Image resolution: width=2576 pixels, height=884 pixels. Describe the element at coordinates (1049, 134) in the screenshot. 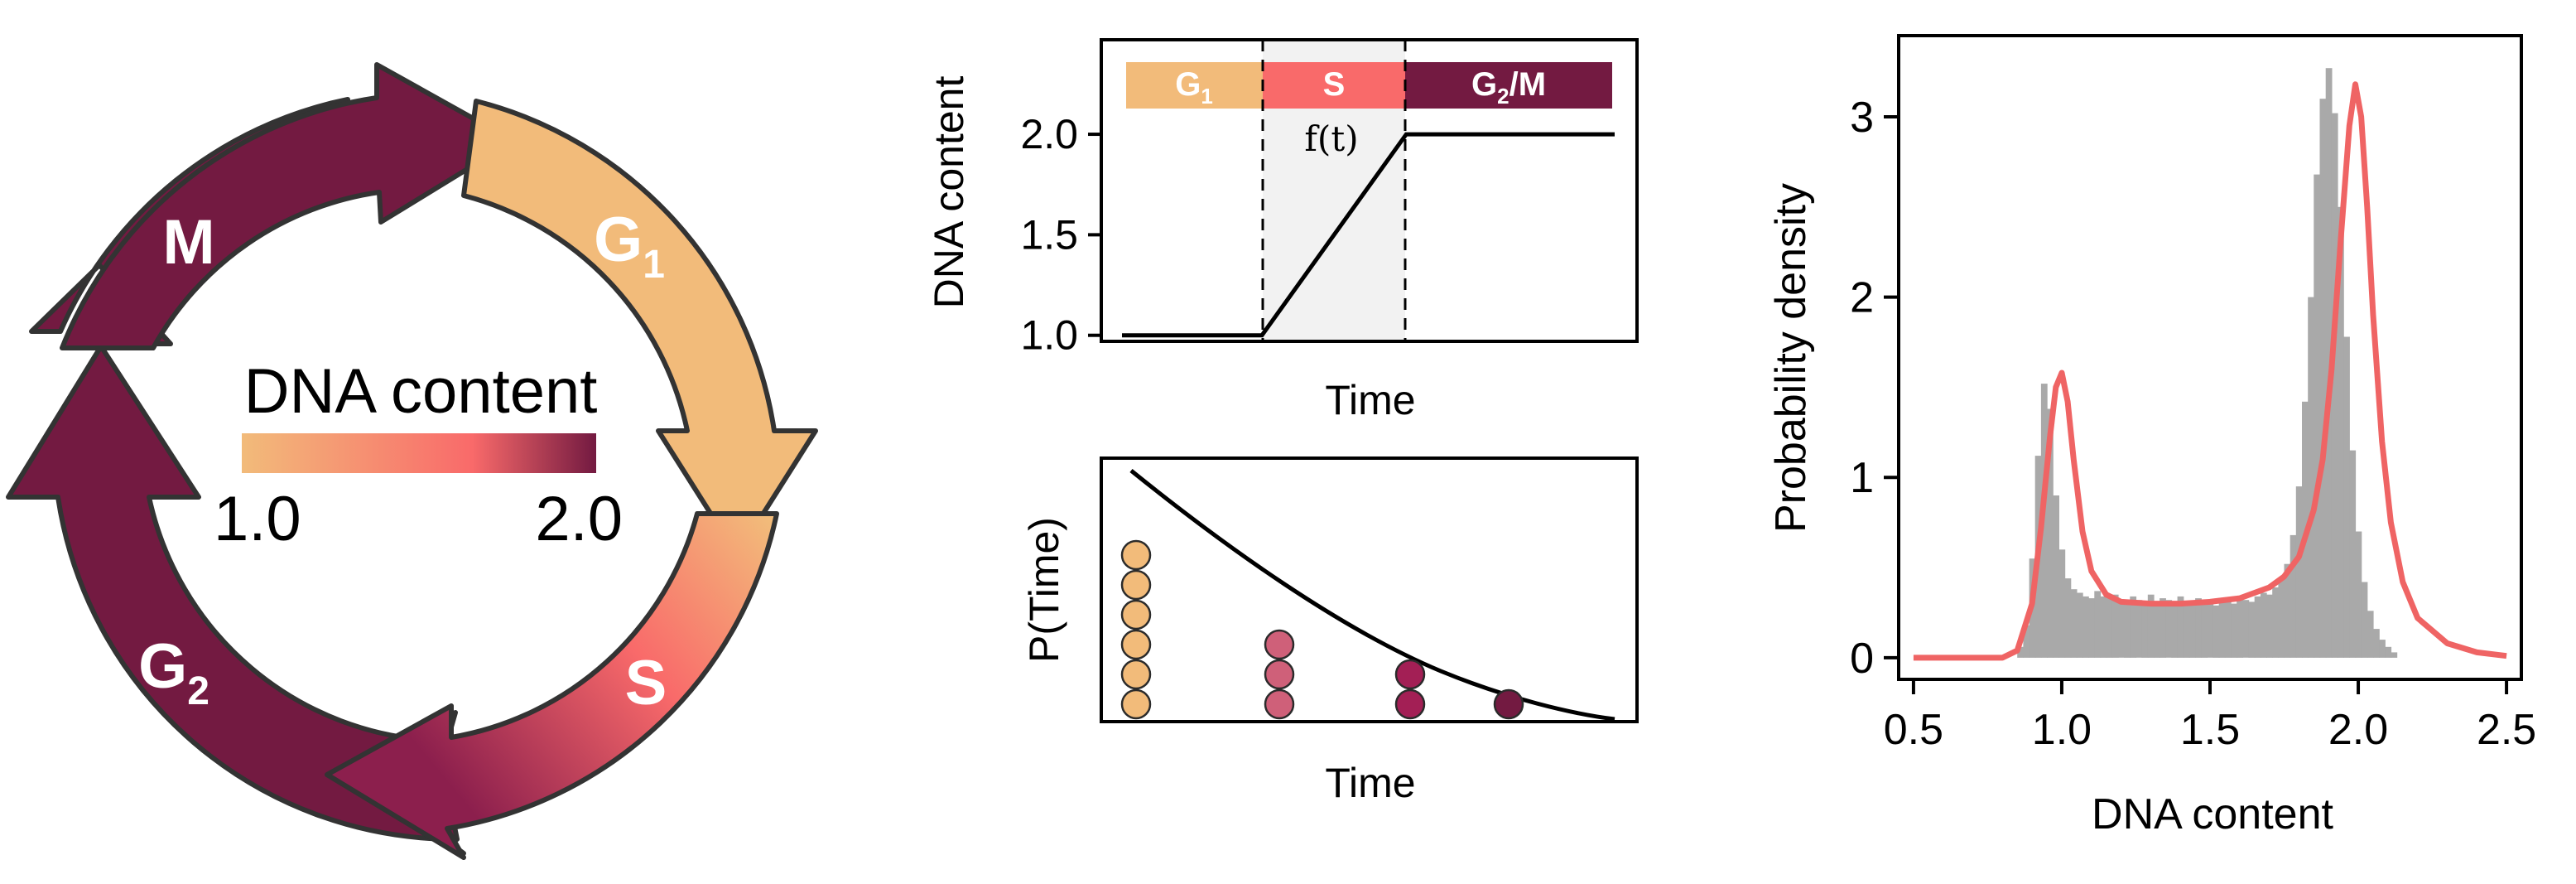

I see `phase-y-tick-label: 2.0` at that location.